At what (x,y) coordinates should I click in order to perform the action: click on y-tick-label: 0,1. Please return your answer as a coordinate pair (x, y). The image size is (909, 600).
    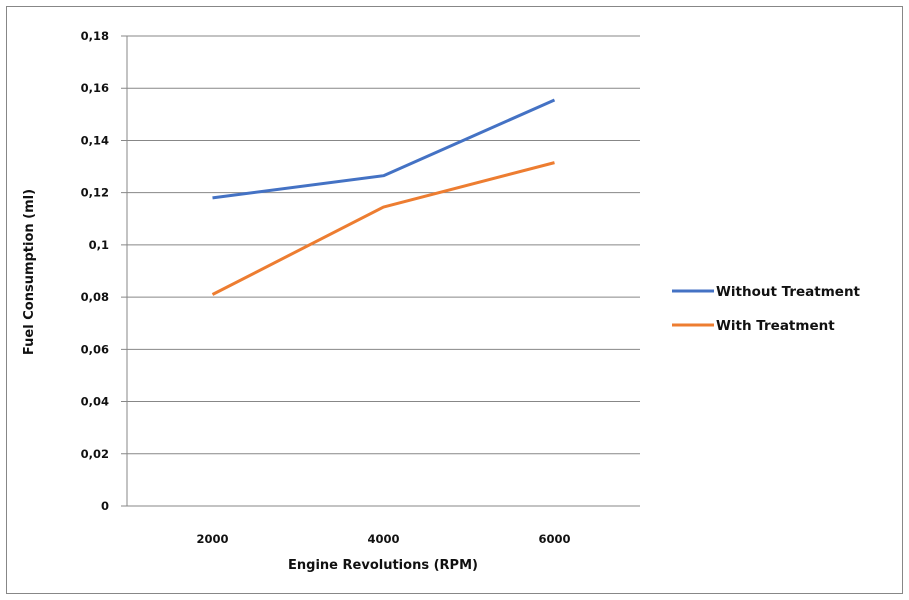
    Looking at the image, I should click on (99, 245).